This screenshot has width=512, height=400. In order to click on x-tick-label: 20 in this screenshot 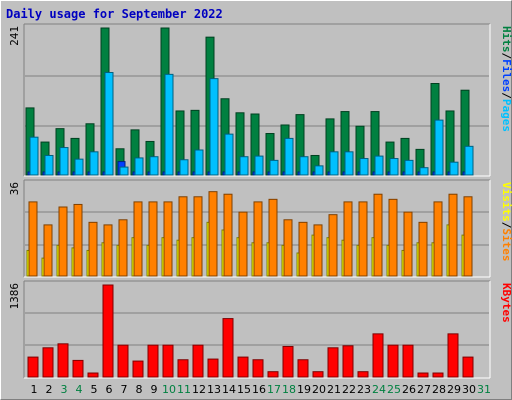, I will do `click(319, 389)`.